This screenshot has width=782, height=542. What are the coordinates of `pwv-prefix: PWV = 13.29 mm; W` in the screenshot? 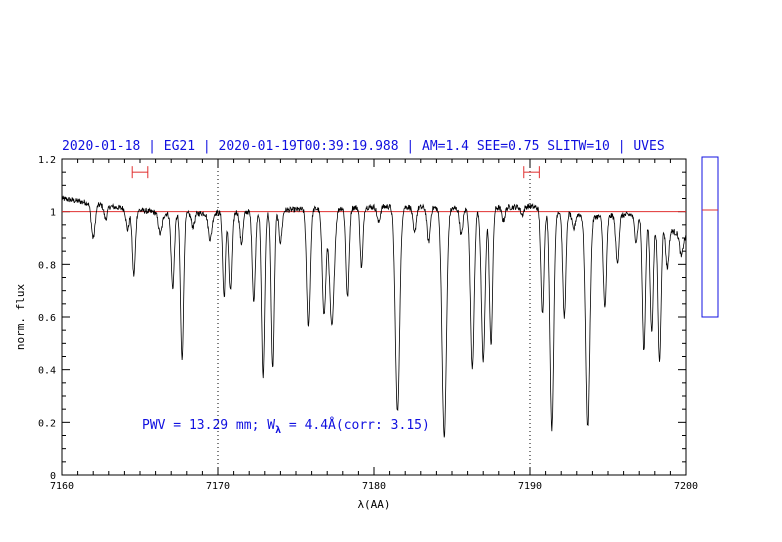 It's located at (208, 425).